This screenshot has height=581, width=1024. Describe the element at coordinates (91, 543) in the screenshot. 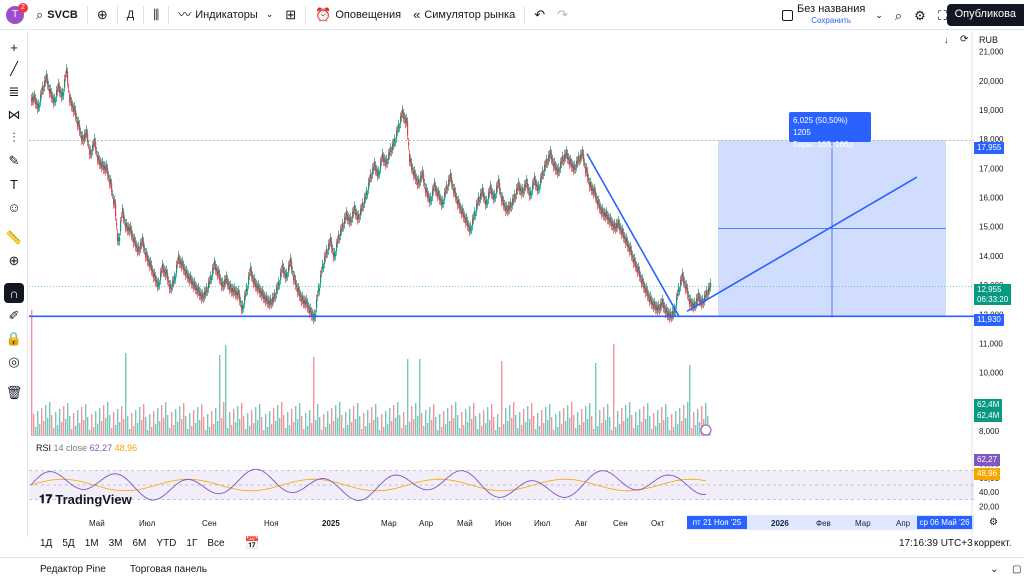

I see `timeframe-1m: 1М` at that location.